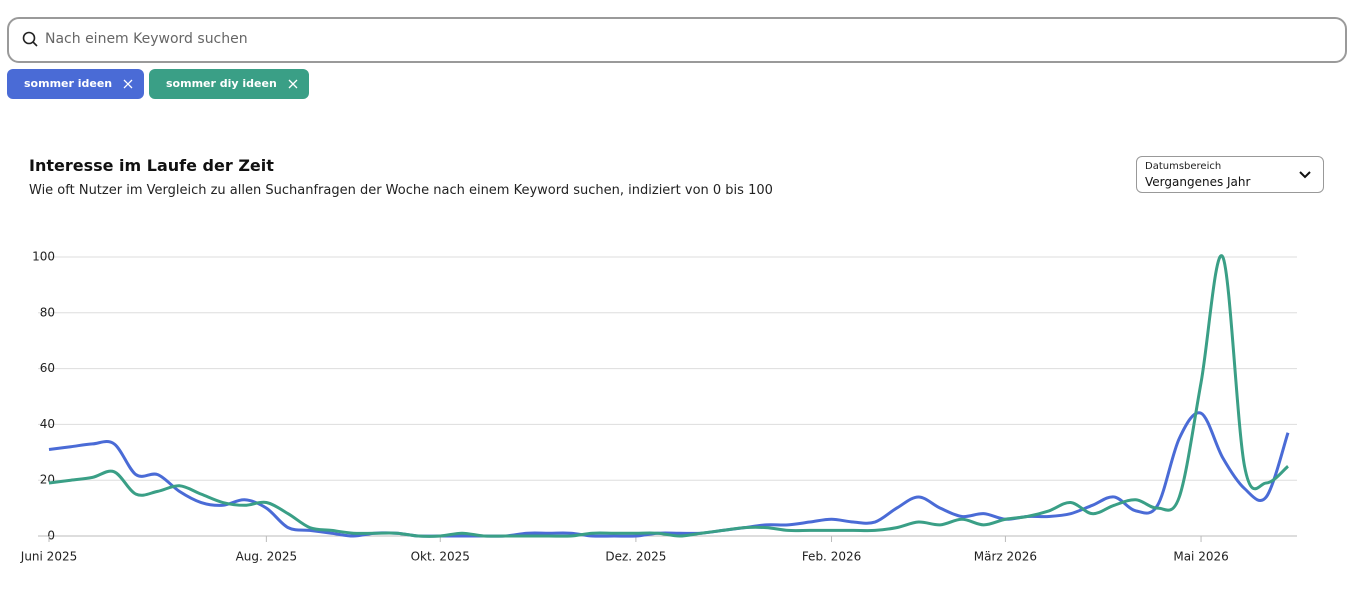 Image resolution: width=1359 pixels, height=593 pixels. Describe the element at coordinates (1198, 182) in the screenshot. I see `dropdown-value: Vergangenes Jahr` at that location.